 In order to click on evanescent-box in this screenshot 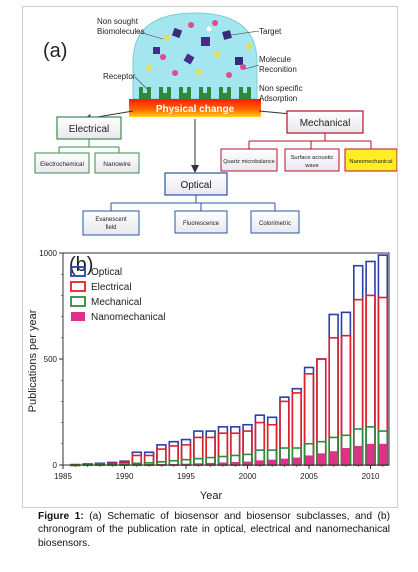, I will do `click(111, 223)`.